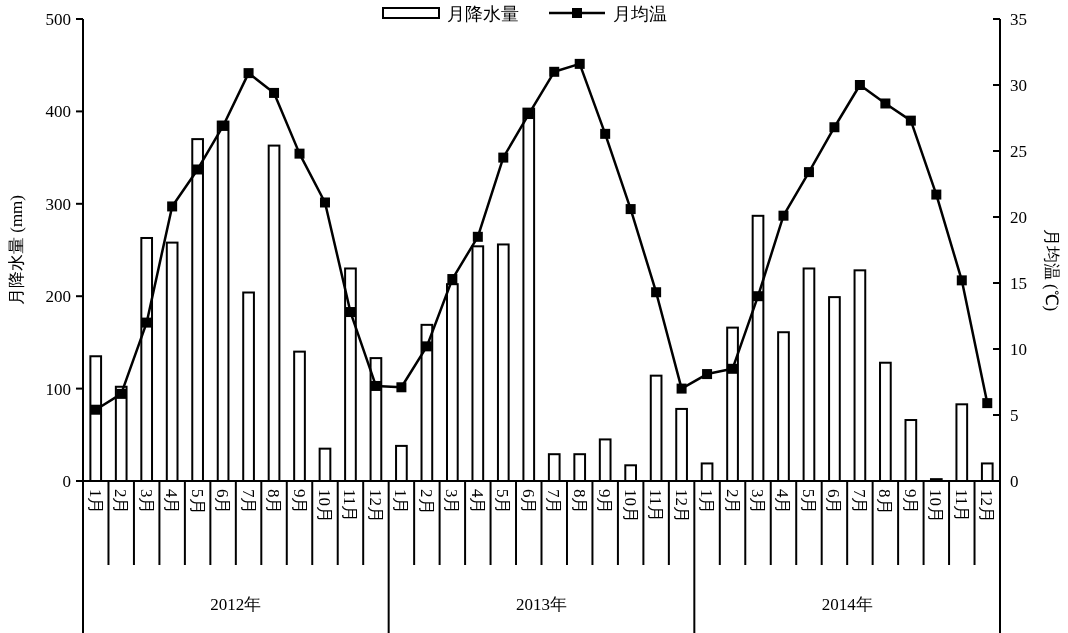  I want to click on y2-tick-label: 0, so click(1014, 481).